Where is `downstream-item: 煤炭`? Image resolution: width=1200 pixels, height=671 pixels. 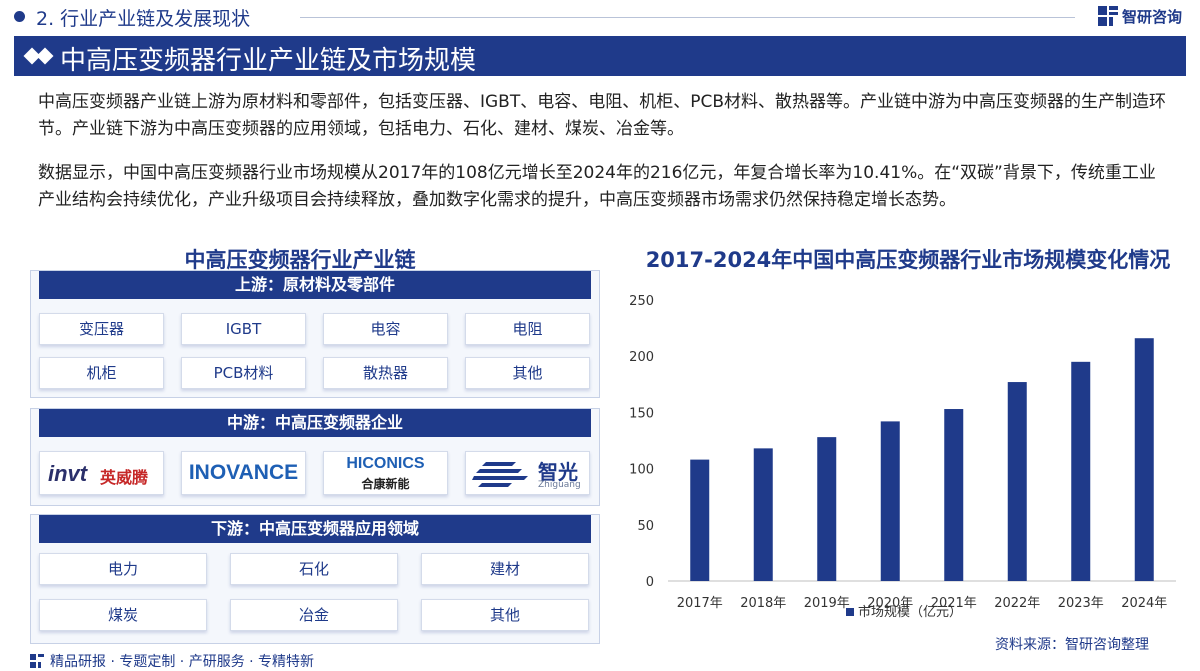 downstream-item: 煤炭 is located at coordinates (123, 615).